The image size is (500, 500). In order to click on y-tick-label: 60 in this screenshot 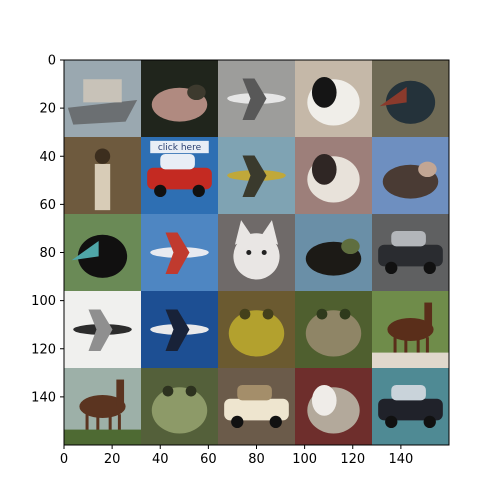, I will do `click(47, 205)`.